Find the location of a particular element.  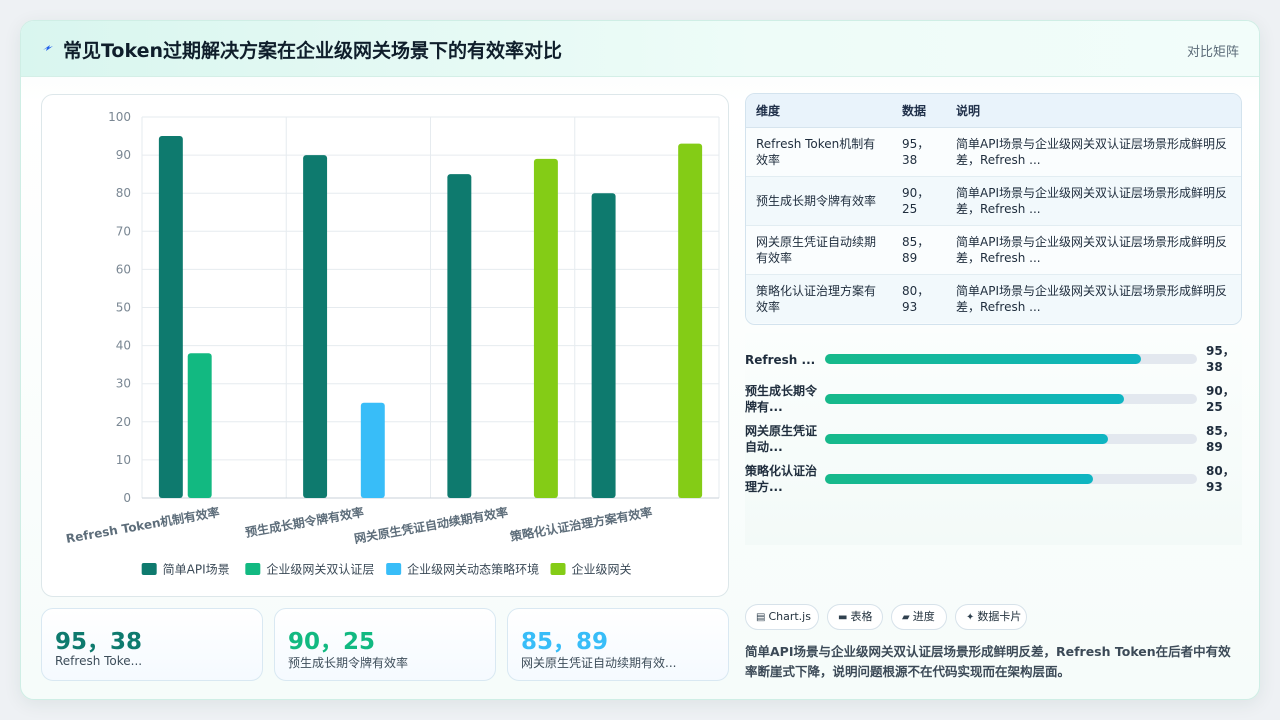

cell-dimension: 预生成长期令牌有效率 is located at coordinates (819, 201).